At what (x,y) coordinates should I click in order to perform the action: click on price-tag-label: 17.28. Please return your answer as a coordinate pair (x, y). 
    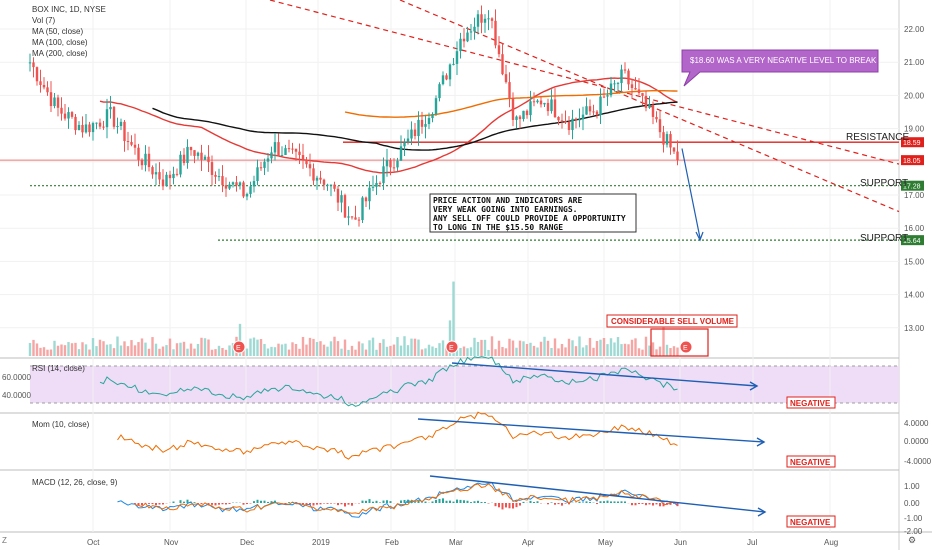
    Looking at the image, I should click on (912, 187).